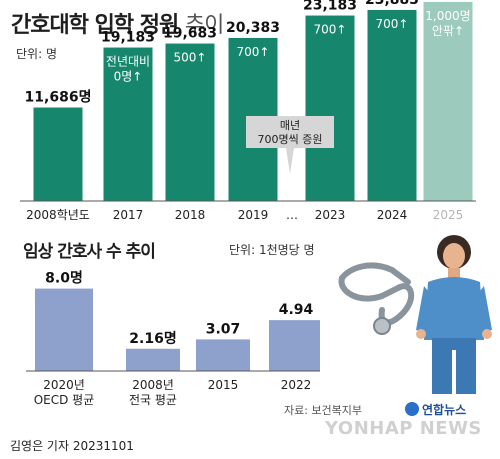  Describe the element at coordinates (89, 252) in the screenshot. I see `section-title-nurses: 임상 간호사 수 추이` at that location.